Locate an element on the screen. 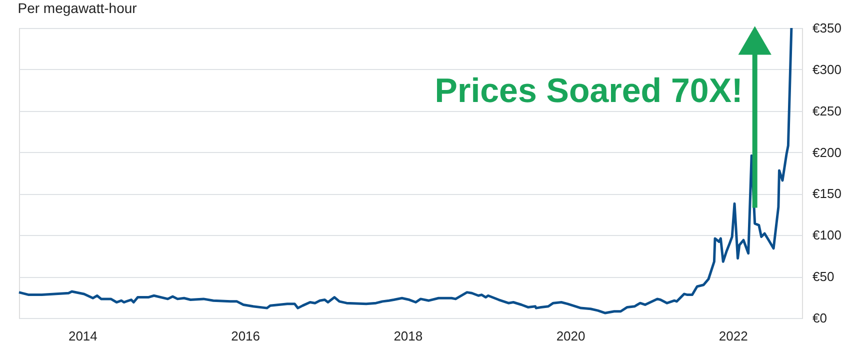 The width and height of the screenshot is (859, 362). y-tick-label: €50 is located at coordinates (823, 276).